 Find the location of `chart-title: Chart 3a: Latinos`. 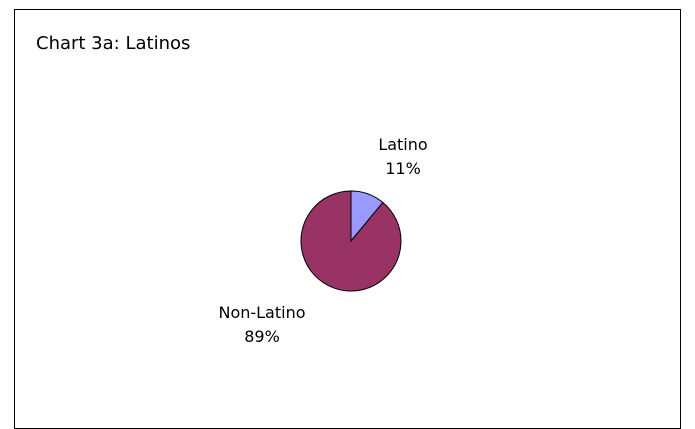

chart-title: Chart 3a: Latinos is located at coordinates (113, 43).